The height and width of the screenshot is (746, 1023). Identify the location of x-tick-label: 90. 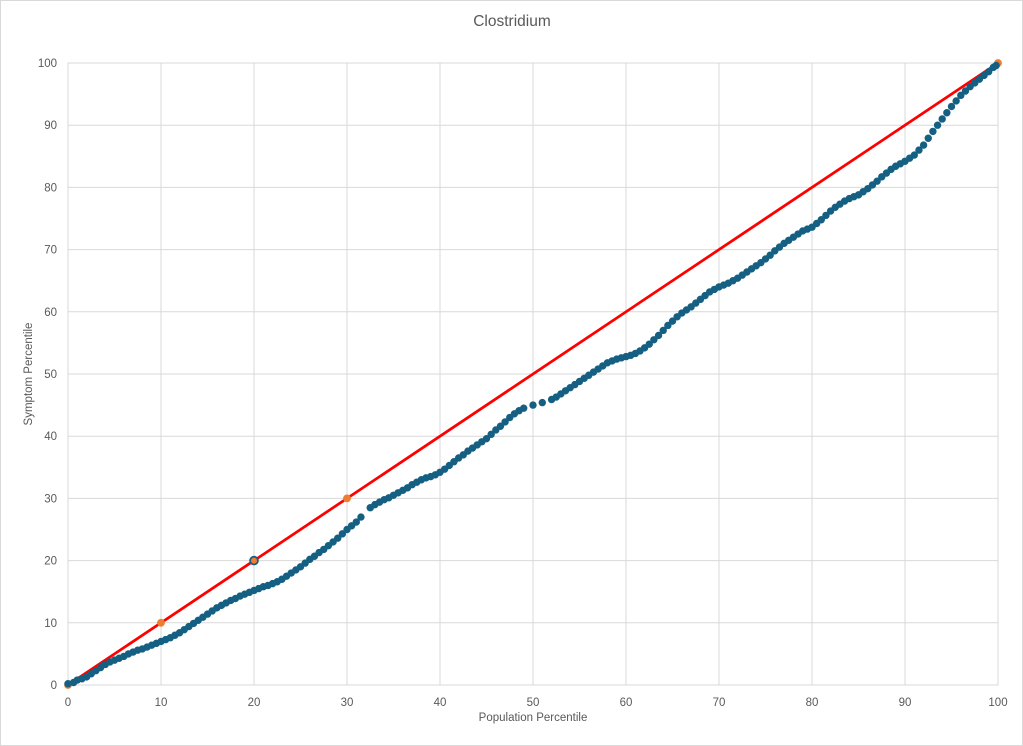
(905, 703).